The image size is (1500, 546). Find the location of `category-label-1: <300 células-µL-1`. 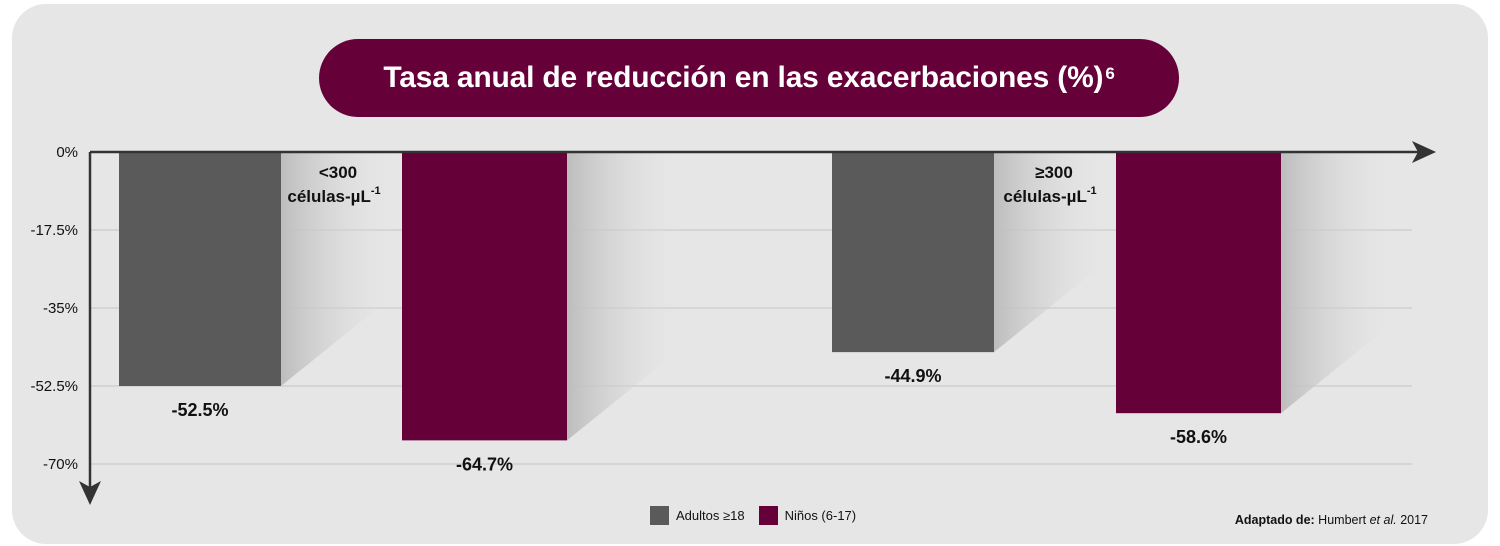

category-label-1: <300 células-µL-1 is located at coordinates (333, 184).